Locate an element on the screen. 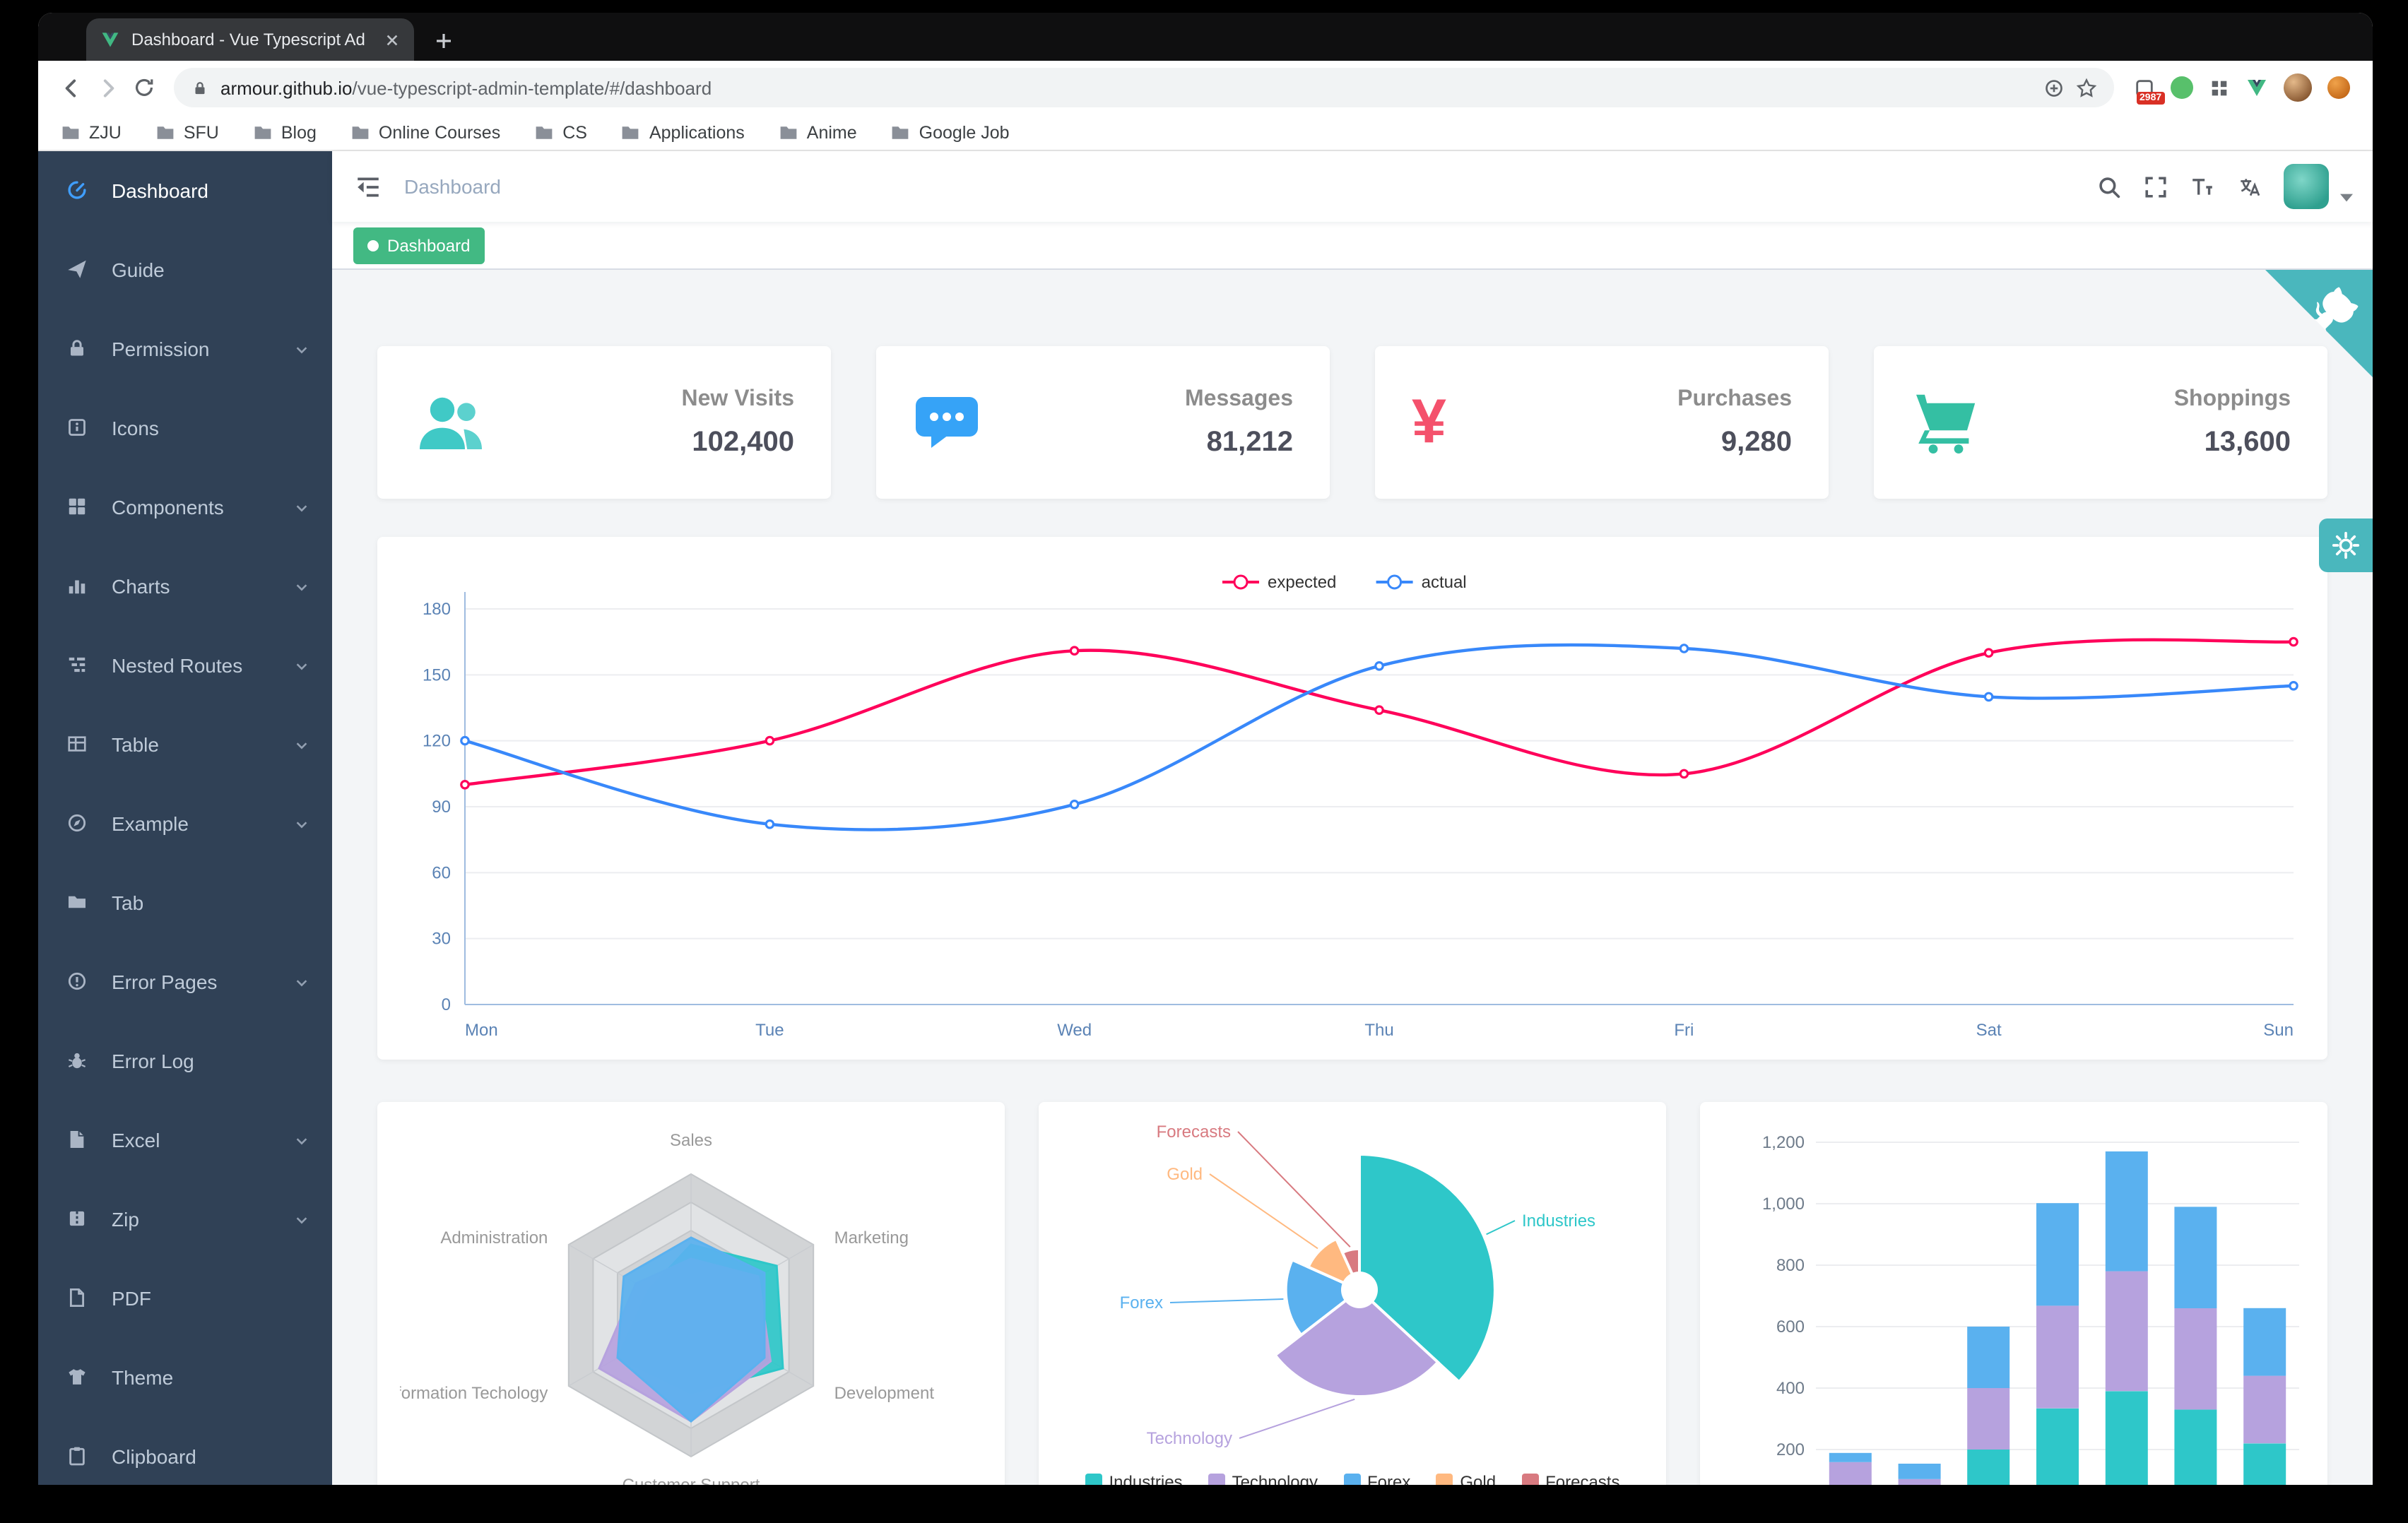  zoom-page-icon is located at coordinates (2054, 87).